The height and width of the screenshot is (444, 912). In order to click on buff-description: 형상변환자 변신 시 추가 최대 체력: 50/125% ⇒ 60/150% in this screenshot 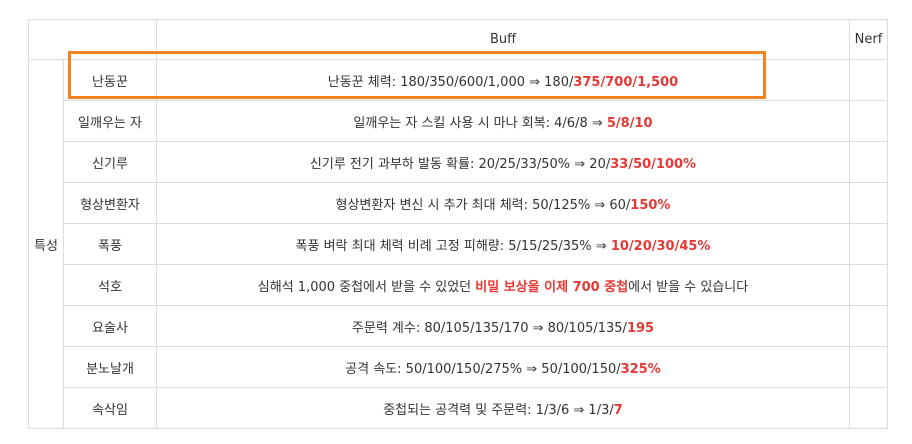, I will do `click(503, 203)`.